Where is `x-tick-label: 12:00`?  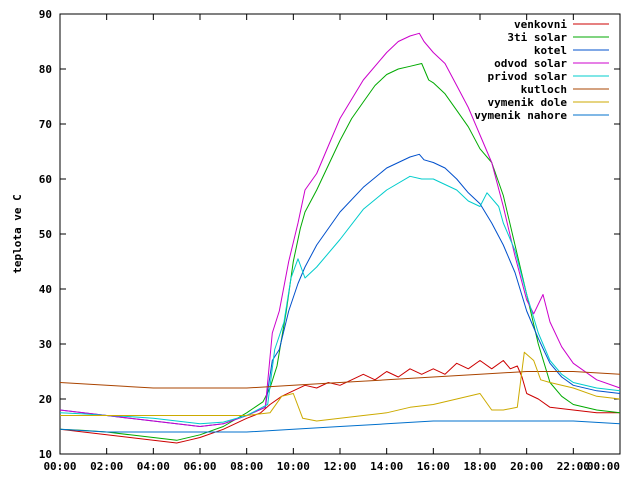
x-tick-label: 12:00 is located at coordinates (339, 466).